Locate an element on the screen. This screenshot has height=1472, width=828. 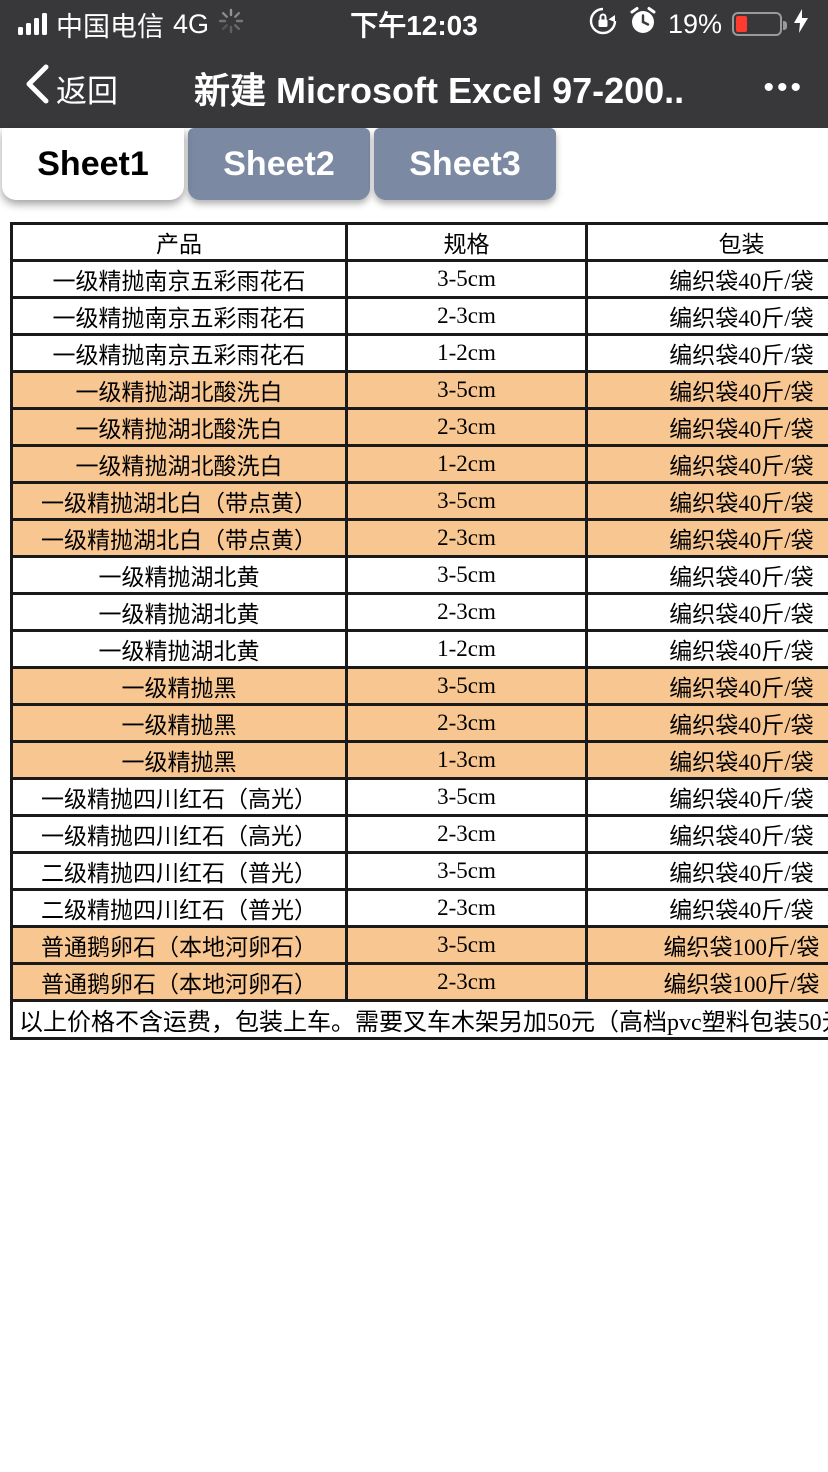
table-row: 一级精抛四川红石（高光） 3-5cm 编织袋40斤/袋 is located at coordinates (419, 797).